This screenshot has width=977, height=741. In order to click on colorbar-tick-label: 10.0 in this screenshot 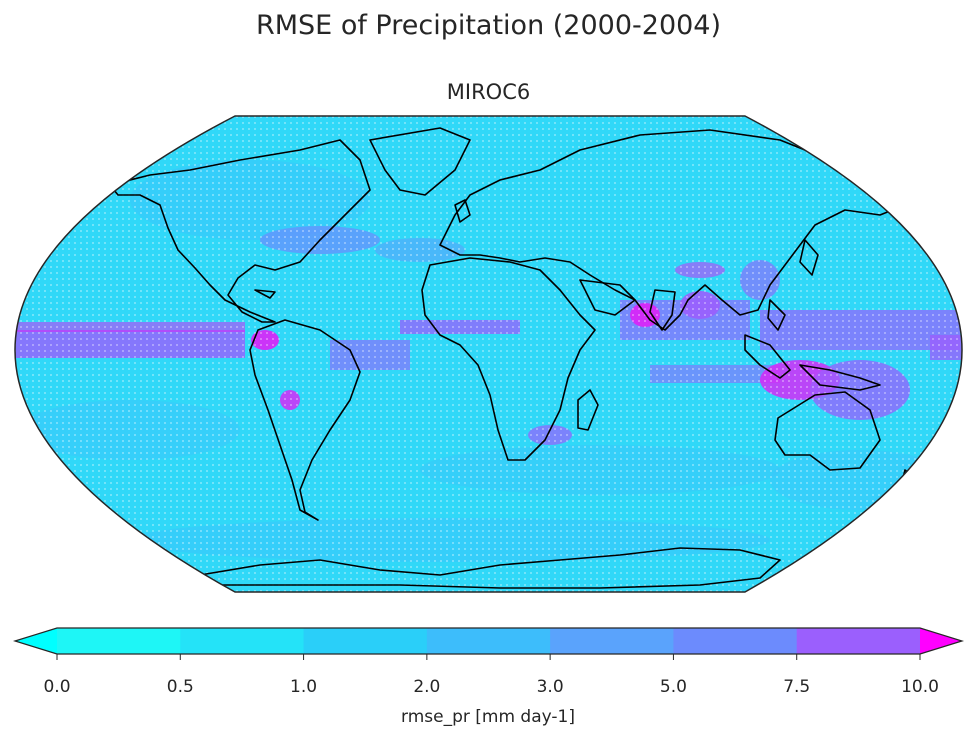, I will do `click(920, 687)`.